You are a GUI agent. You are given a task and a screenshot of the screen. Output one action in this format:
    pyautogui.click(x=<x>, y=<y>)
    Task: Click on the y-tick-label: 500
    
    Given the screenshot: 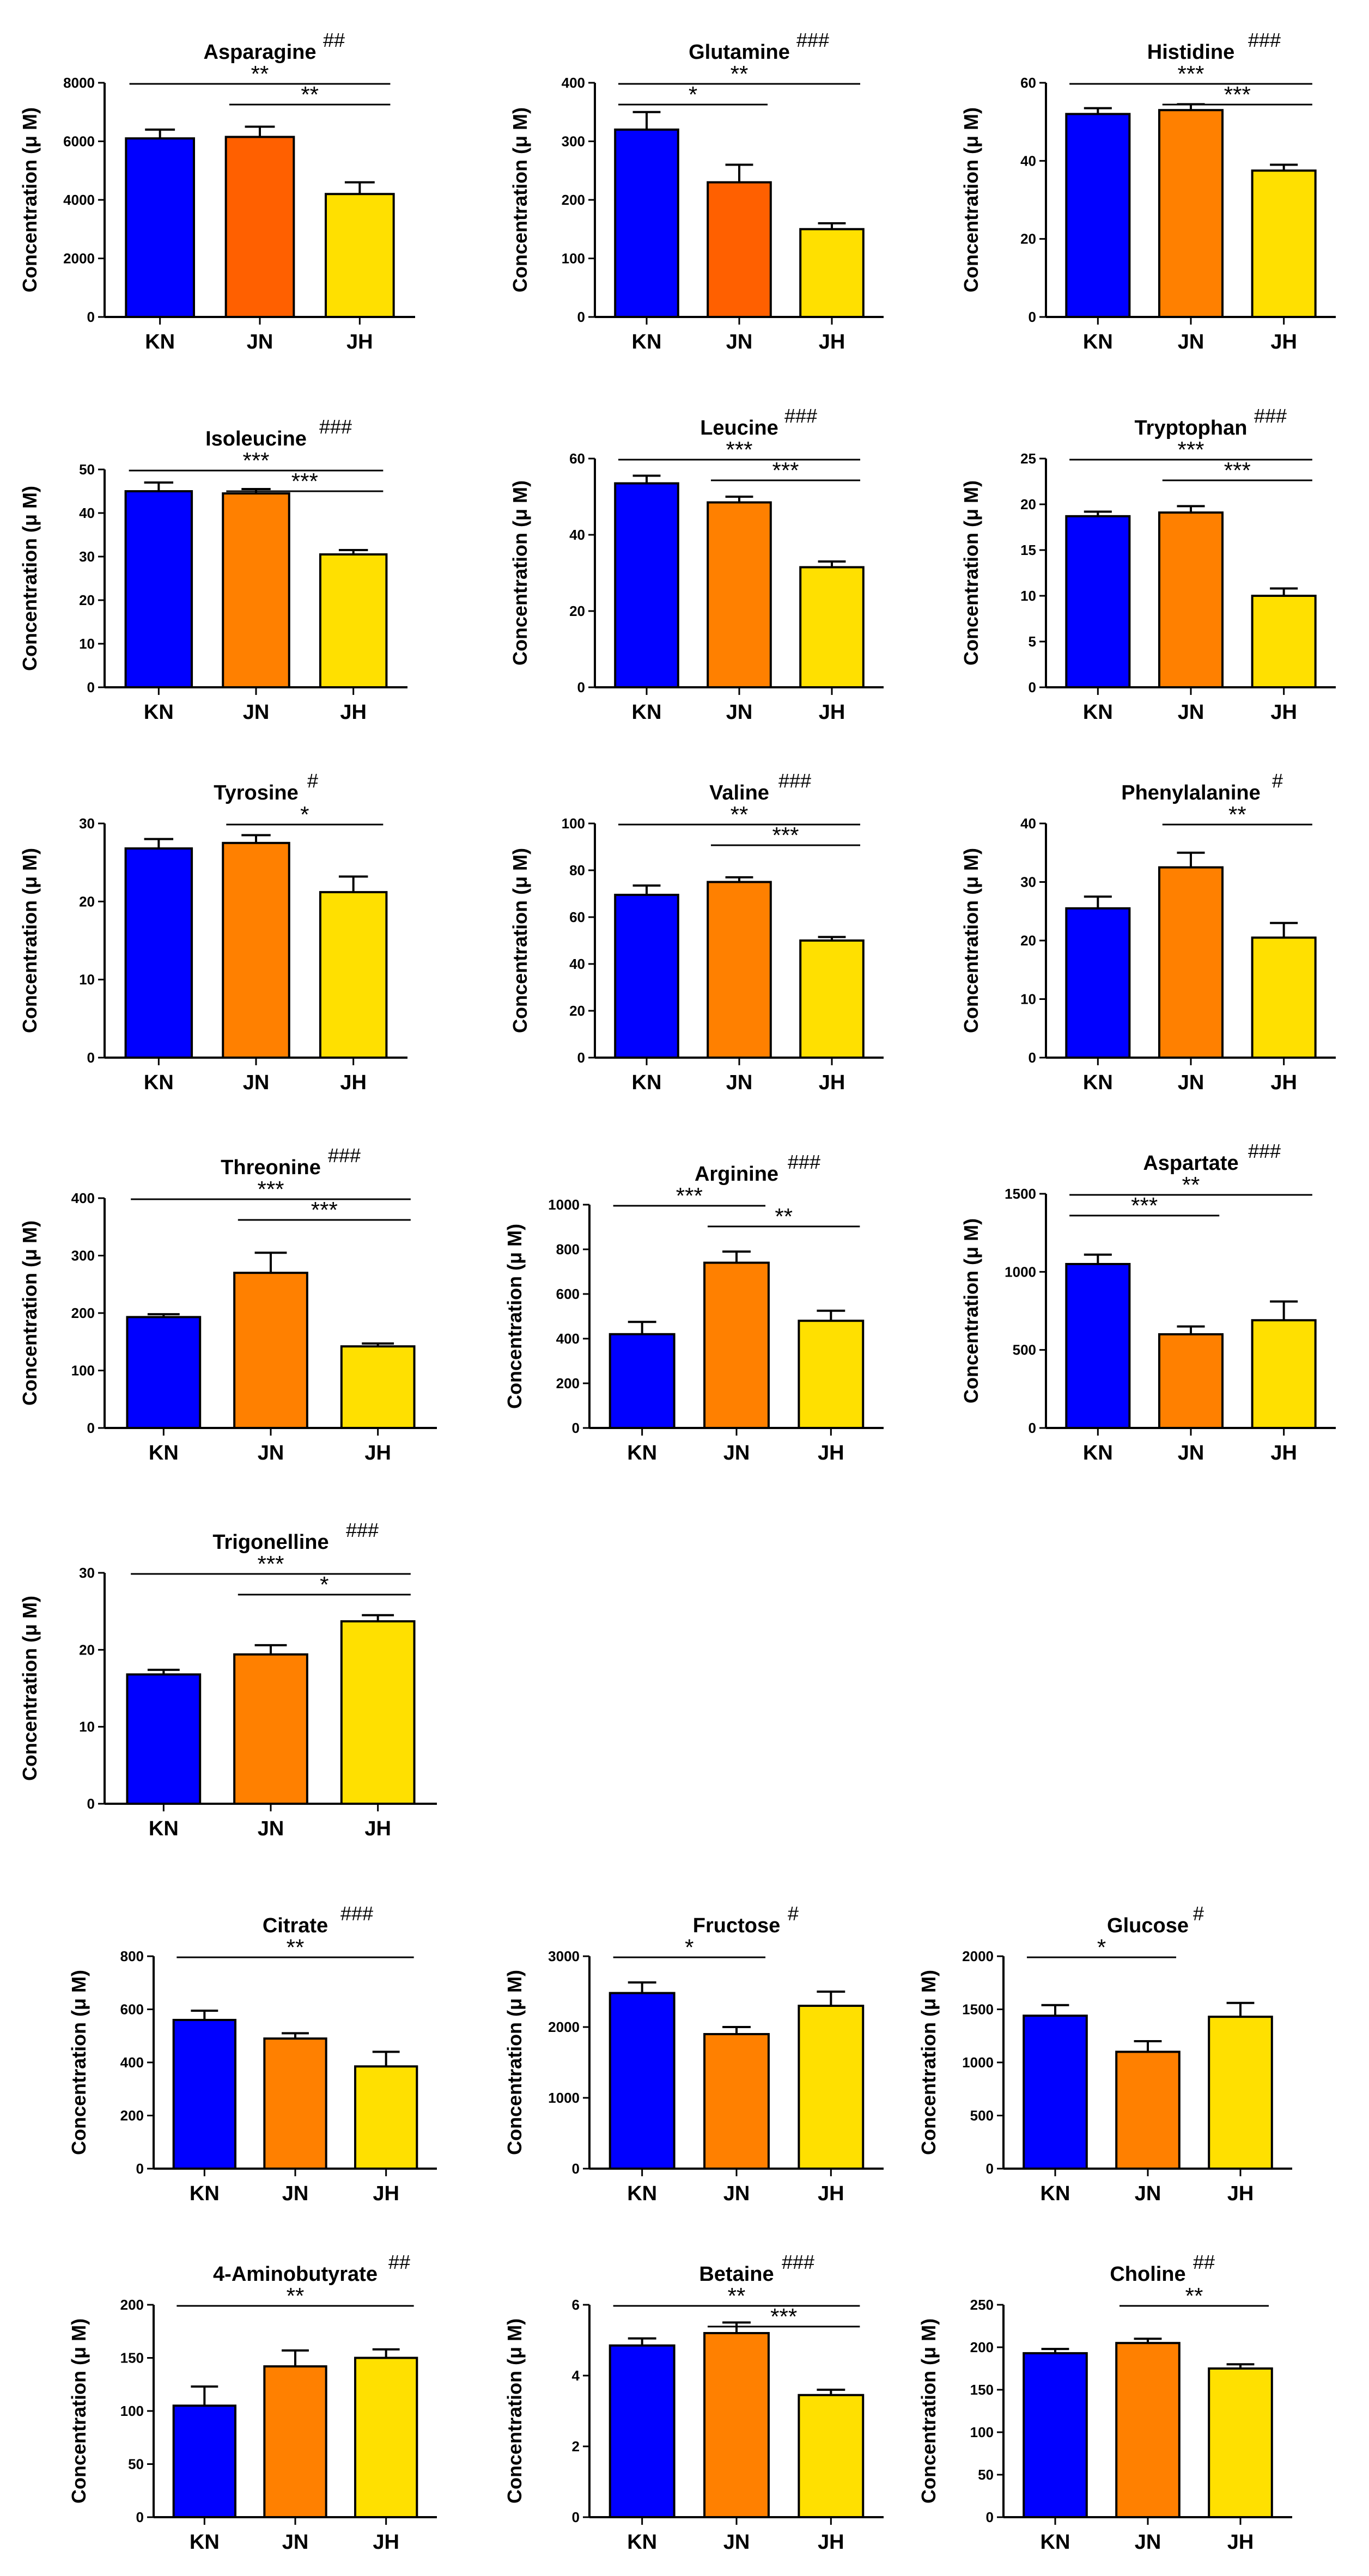 What is the action you would take?
    pyautogui.click(x=1024, y=1350)
    